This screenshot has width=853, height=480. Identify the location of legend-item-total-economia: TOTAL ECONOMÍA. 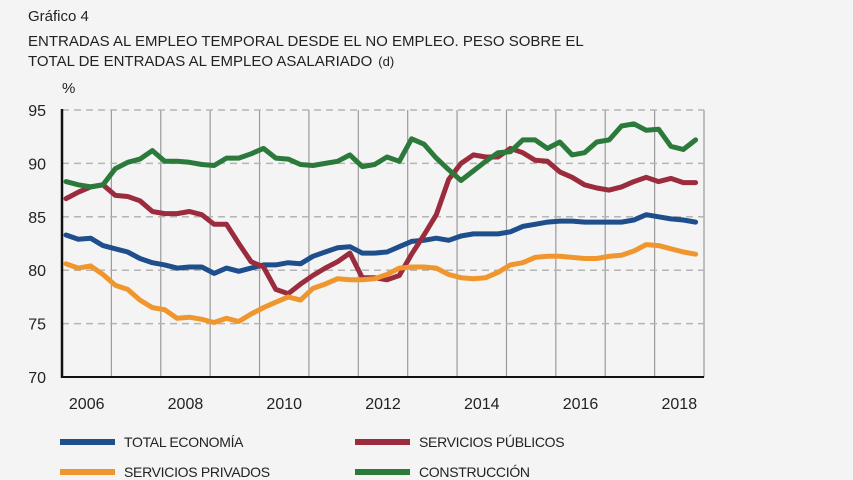
(152, 442).